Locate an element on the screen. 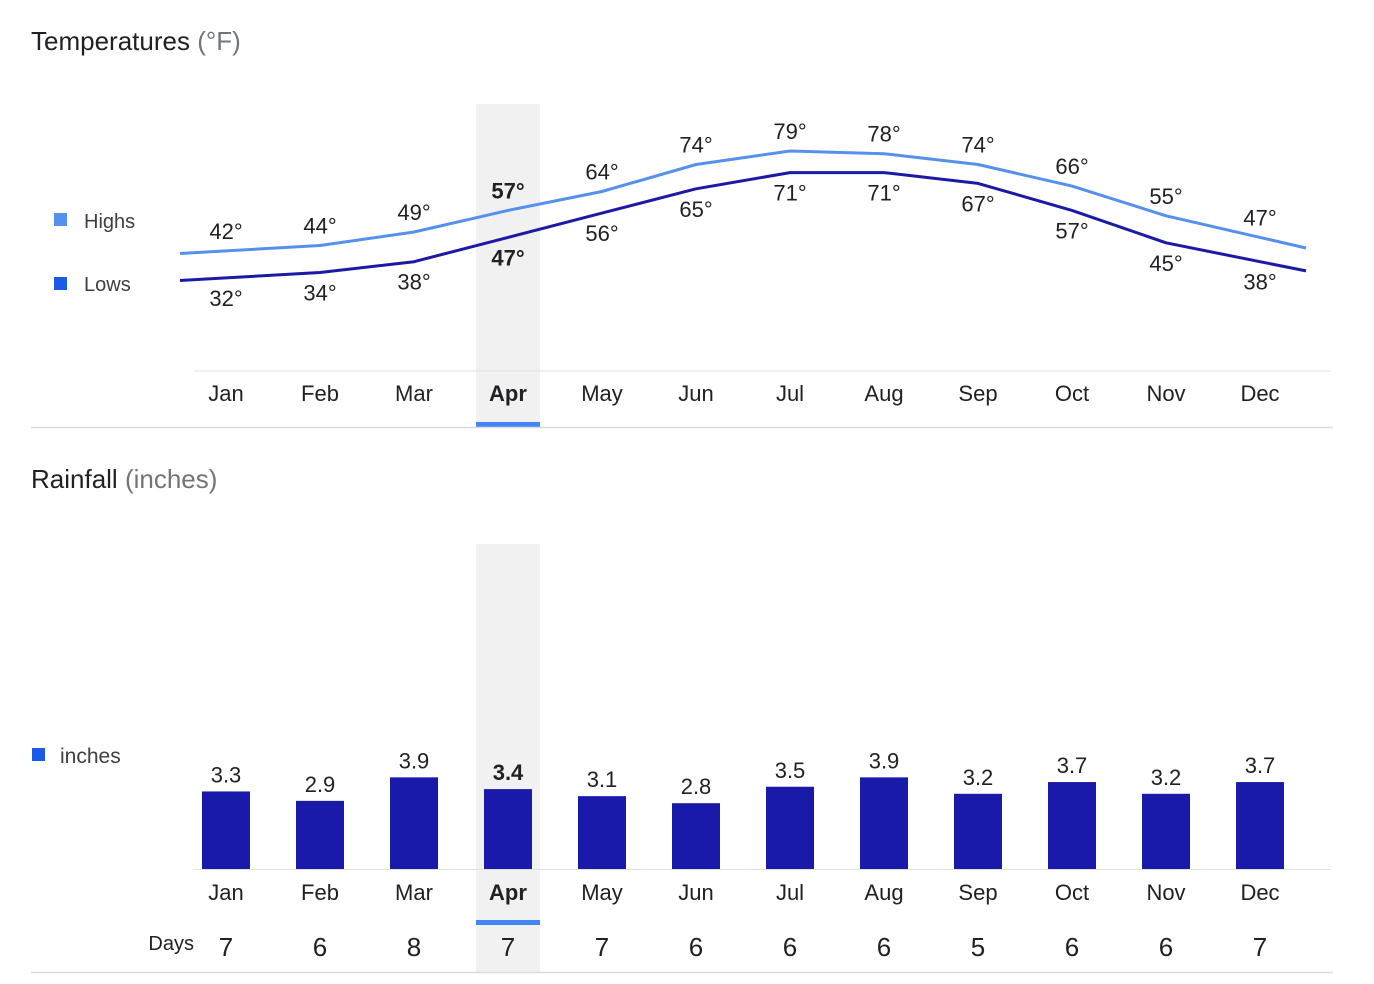  rainfall-data-label: 3.1 is located at coordinates (602, 779).